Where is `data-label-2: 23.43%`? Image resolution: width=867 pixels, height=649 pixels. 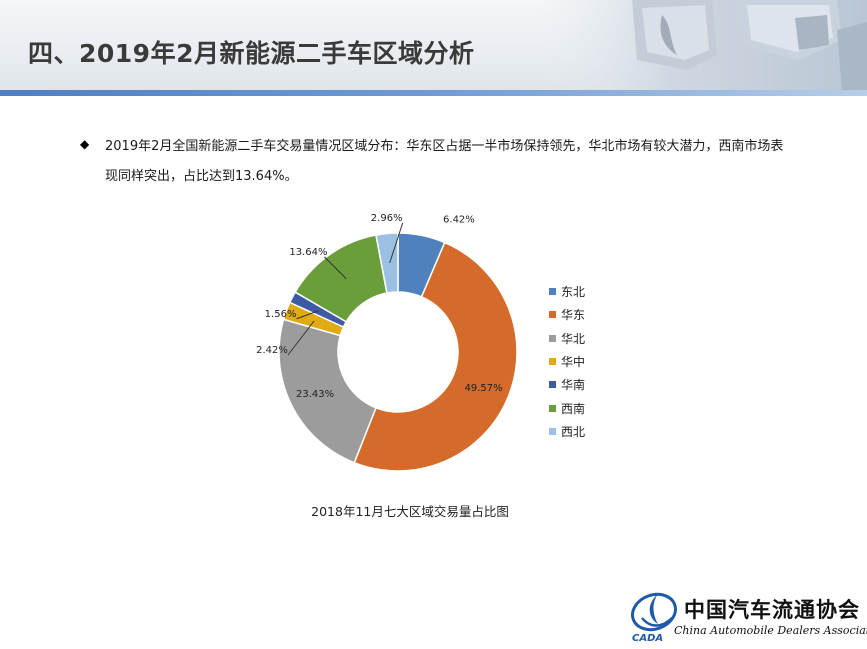 data-label-2: 23.43% is located at coordinates (315, 394).